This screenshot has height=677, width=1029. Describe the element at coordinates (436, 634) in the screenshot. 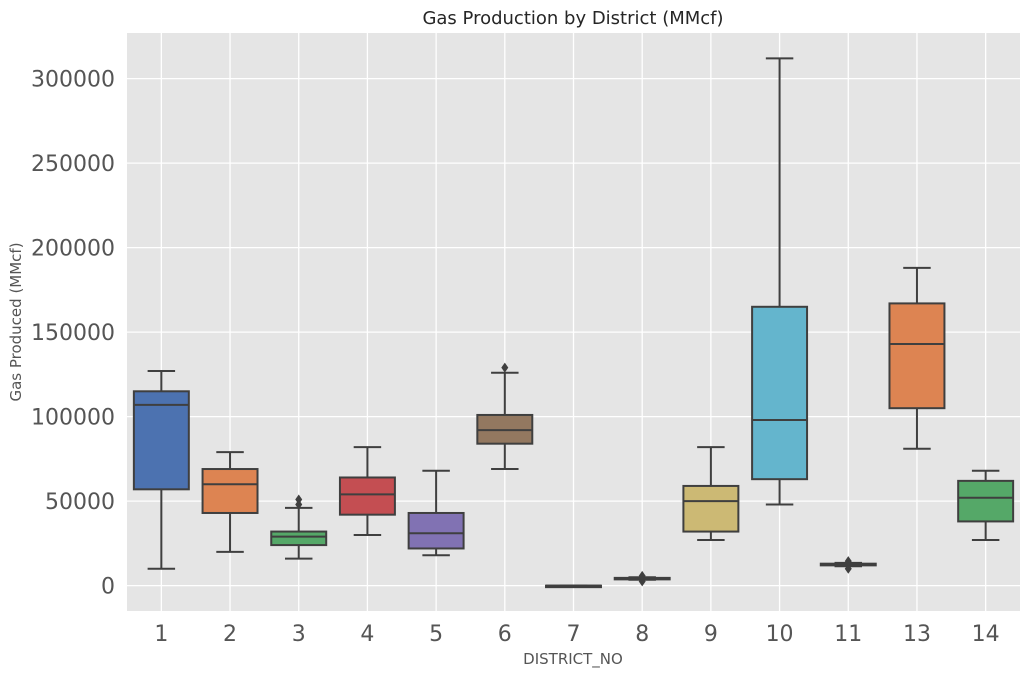

I see `x-tick-label: 5` at that location.